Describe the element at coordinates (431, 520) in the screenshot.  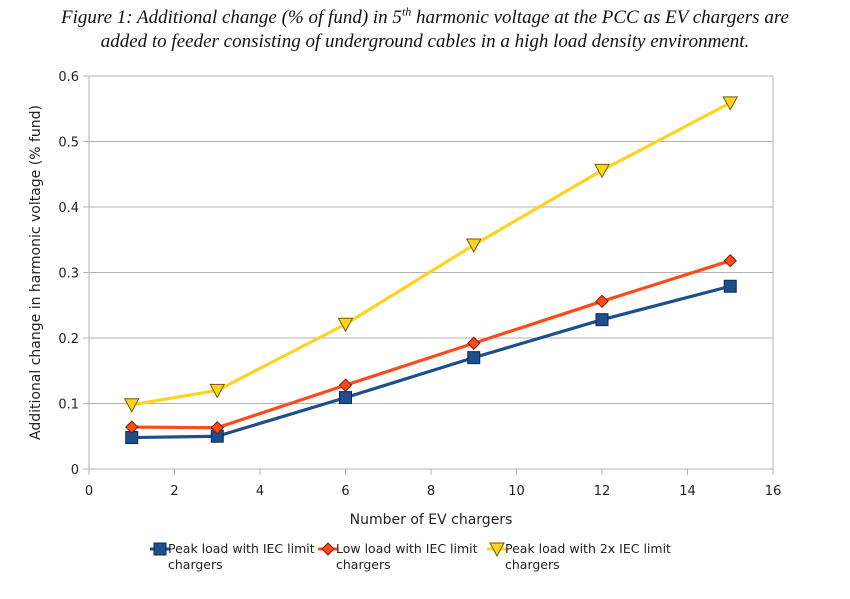
I see `x-axis-label: Number of EV chargers` at that location.